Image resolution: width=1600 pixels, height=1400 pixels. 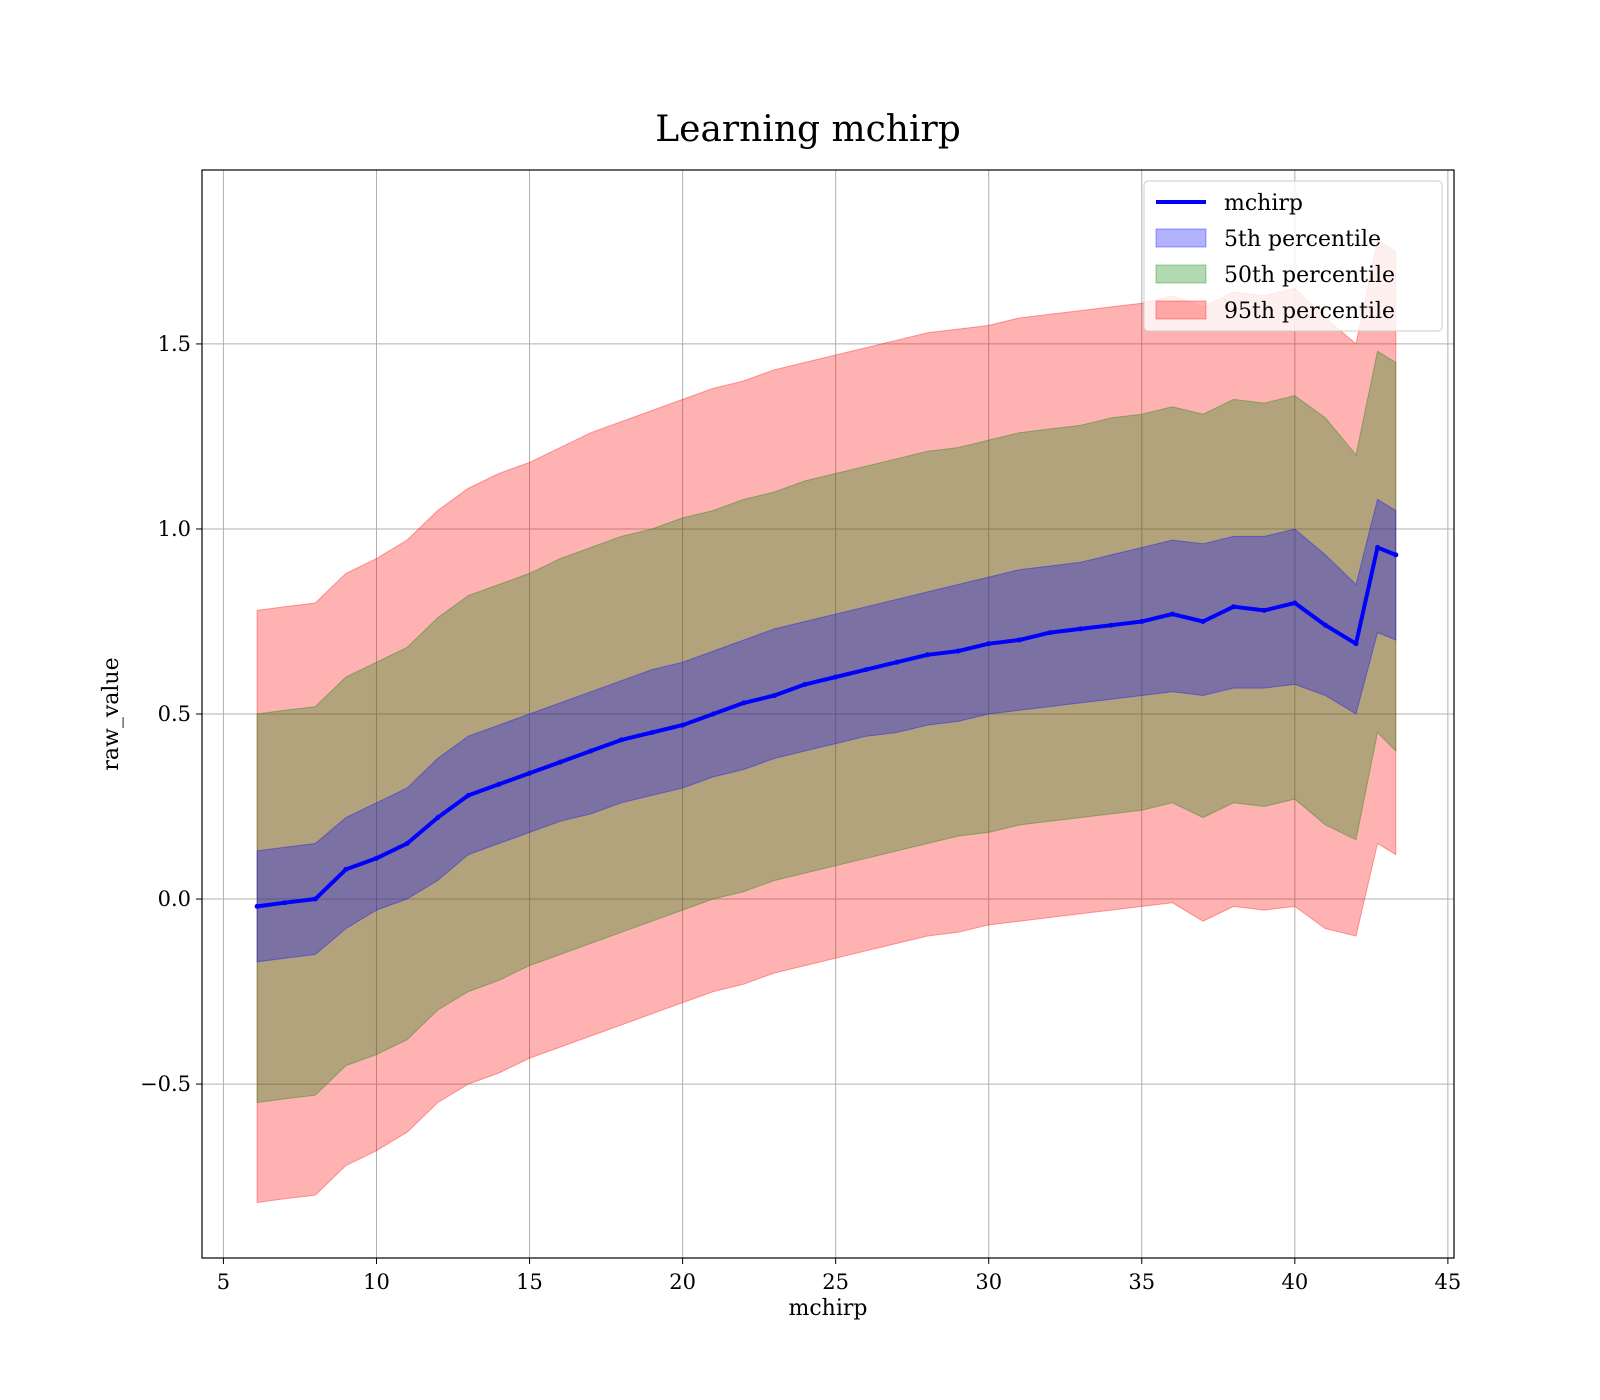 I want to click on x-tick-label: 35, so click(x=1141, y=1282).